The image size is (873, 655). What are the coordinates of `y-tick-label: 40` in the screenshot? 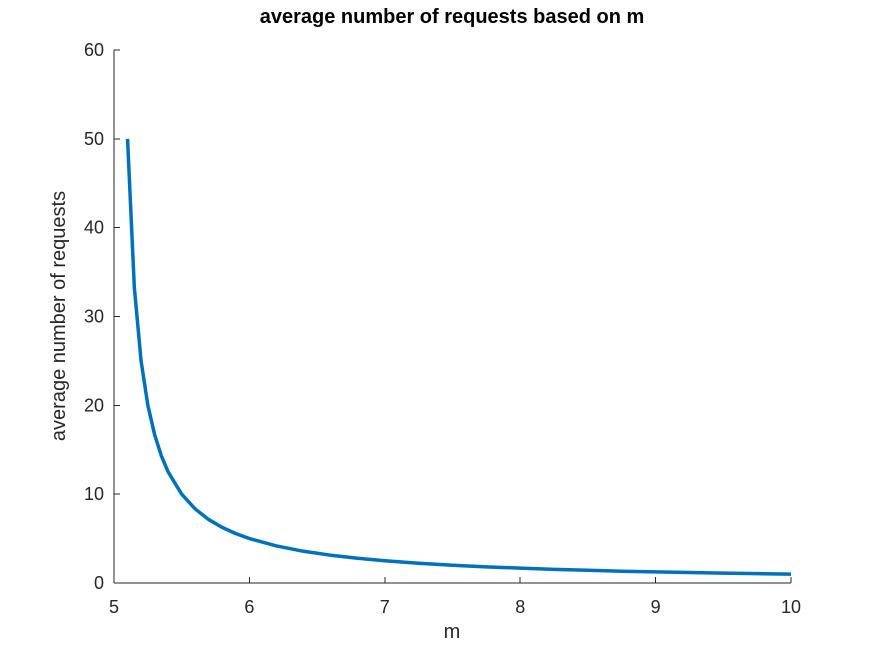 It's located at (94, 228).